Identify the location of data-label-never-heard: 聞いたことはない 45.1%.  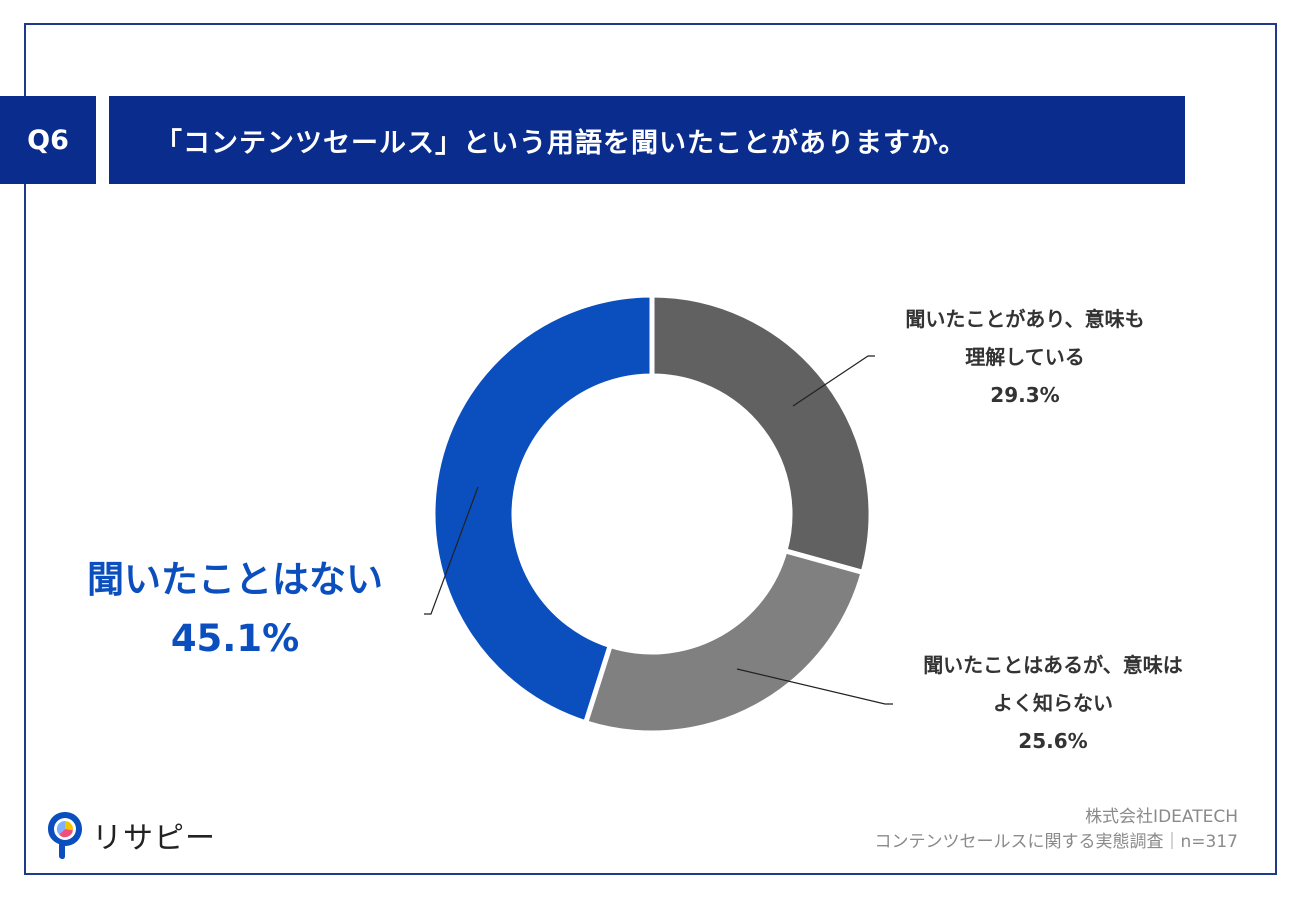
(235, 611).